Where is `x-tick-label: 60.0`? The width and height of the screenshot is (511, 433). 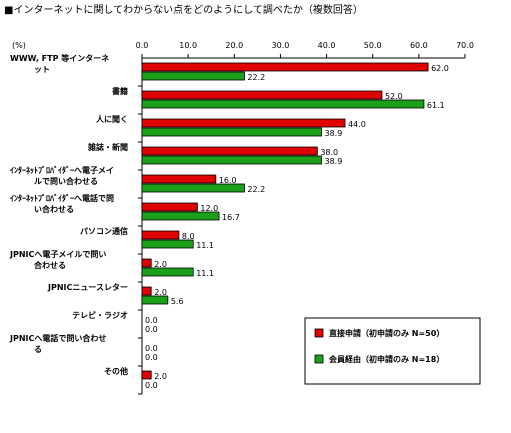
x-tick-label: 60.0 is located at coordinates (419, 45).